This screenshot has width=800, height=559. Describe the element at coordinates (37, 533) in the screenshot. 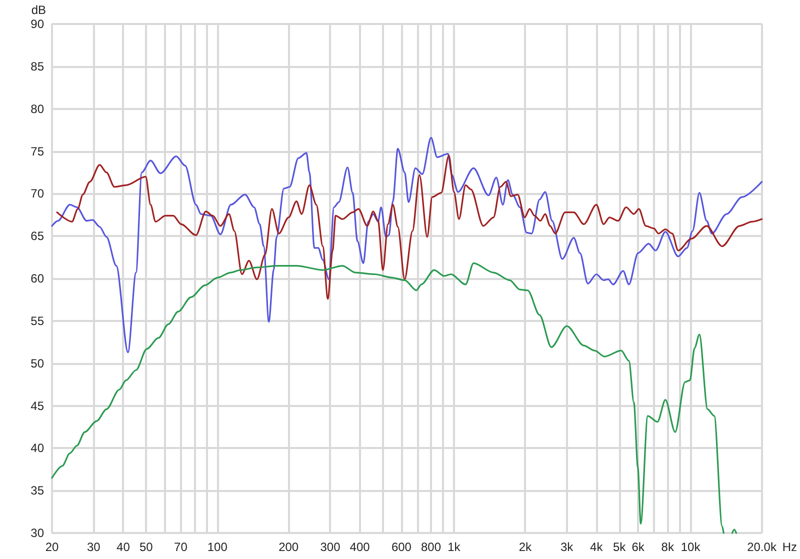

I see `y-tick-label: 30` at that location.